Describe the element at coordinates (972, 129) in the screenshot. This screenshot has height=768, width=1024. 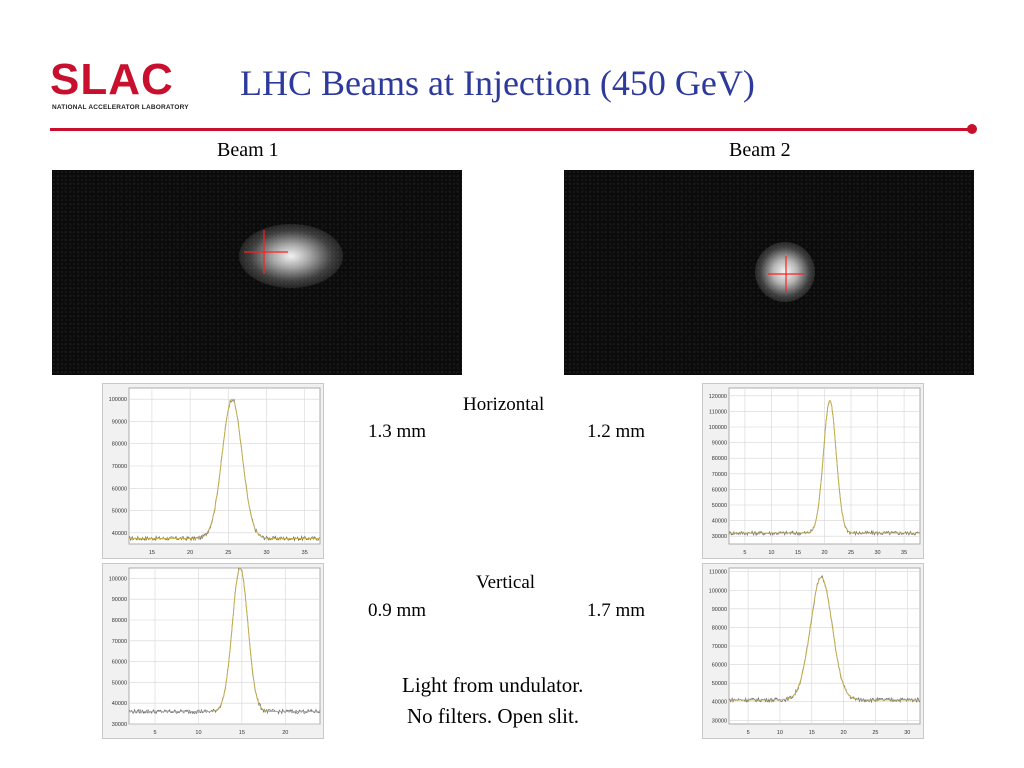
I see `title-rule-dot` at that location.